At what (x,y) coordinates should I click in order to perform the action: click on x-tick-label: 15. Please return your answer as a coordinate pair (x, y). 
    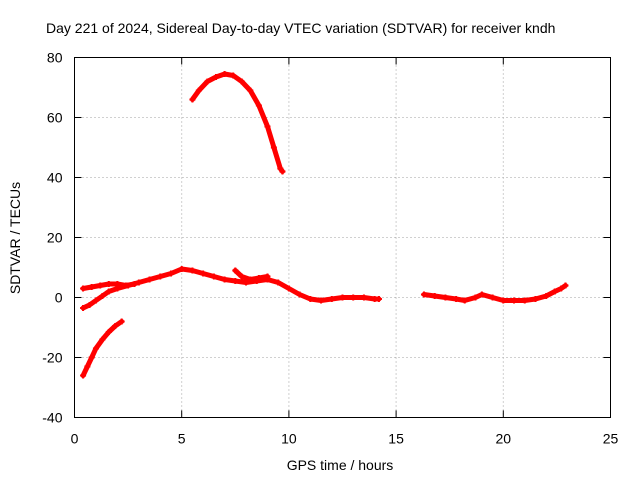
    Looking at the image, I should click on (396, 439).